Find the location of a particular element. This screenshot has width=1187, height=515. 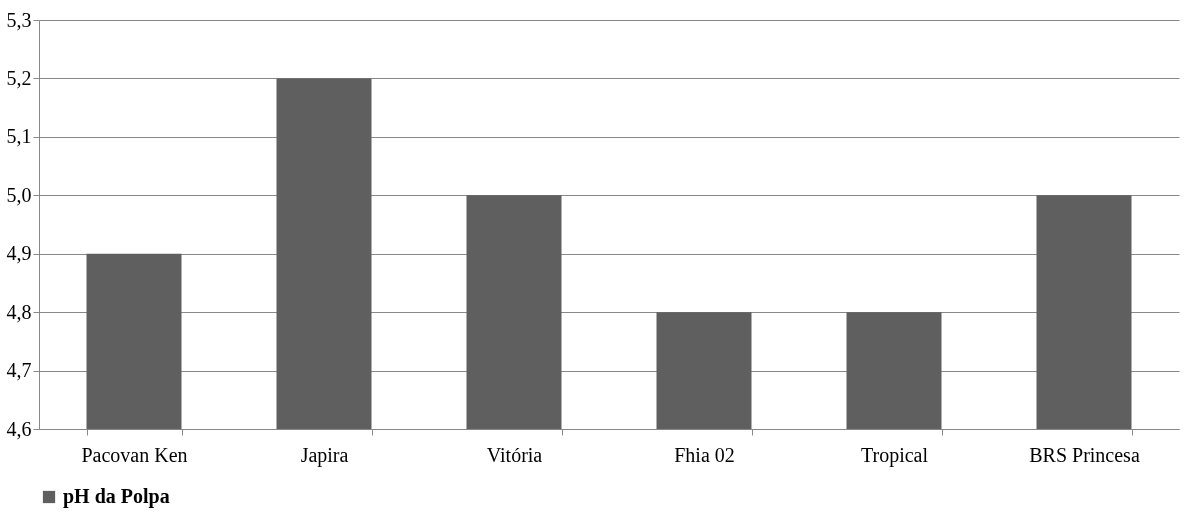

x-tick-label: Vitória is located at coordinates (514, 454).